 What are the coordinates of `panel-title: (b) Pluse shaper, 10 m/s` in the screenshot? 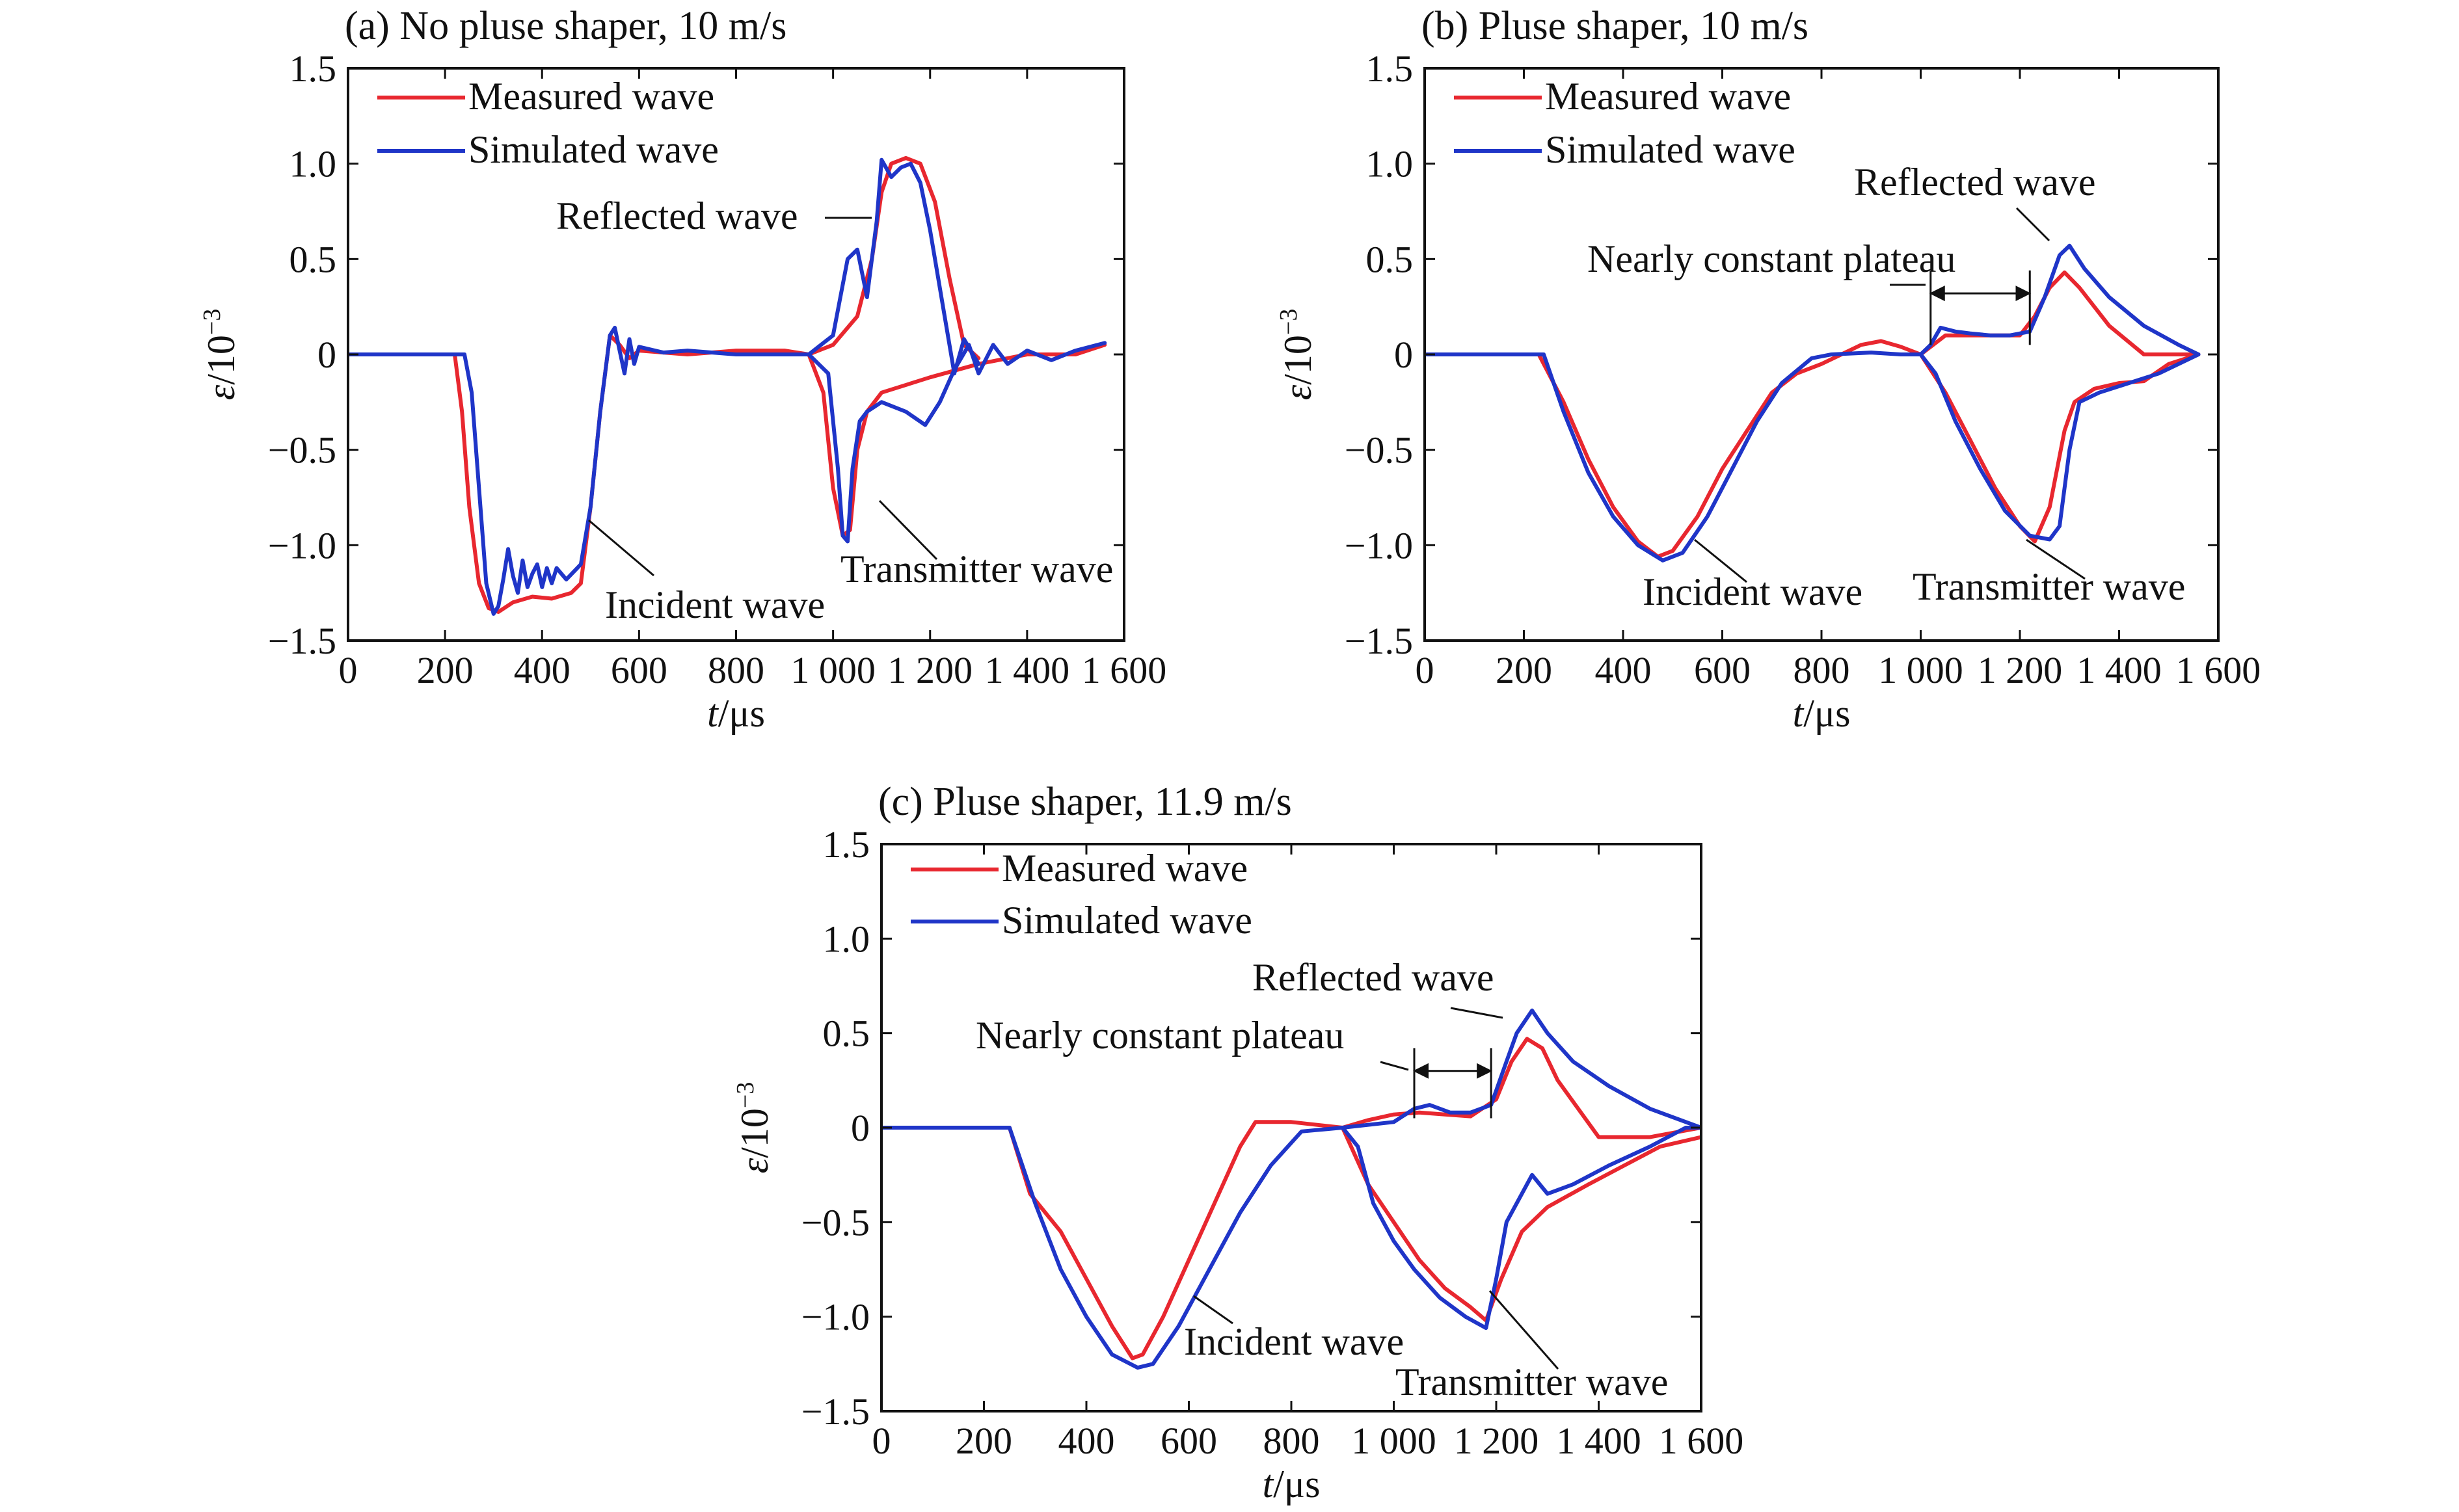 It's located at (1614, 26).